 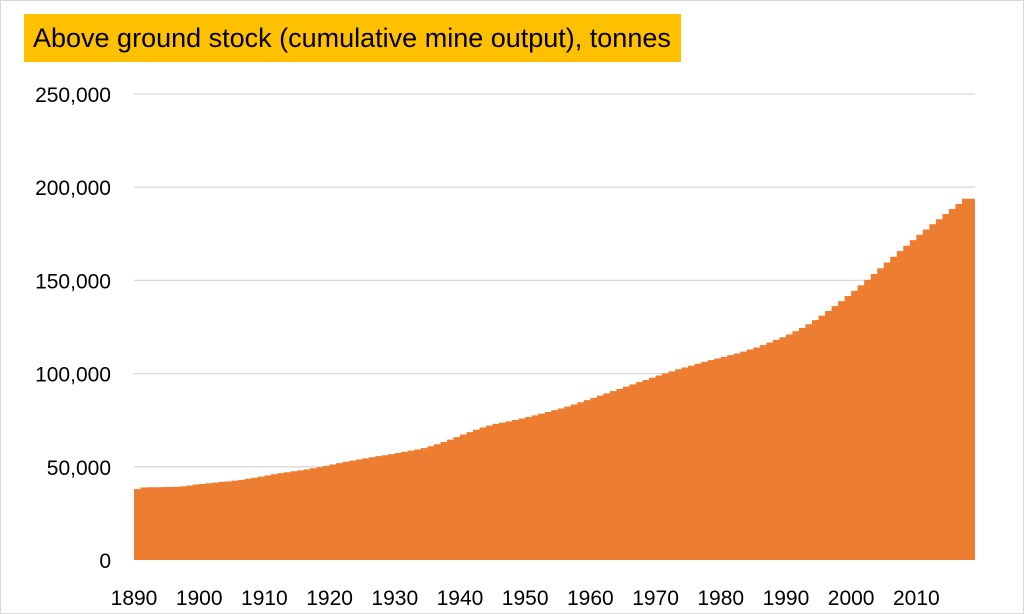 What do you see at coordinates (73, 281) in the screenshot?
I see `y-tick-label: 150,000` at bounding box center [73, 281].